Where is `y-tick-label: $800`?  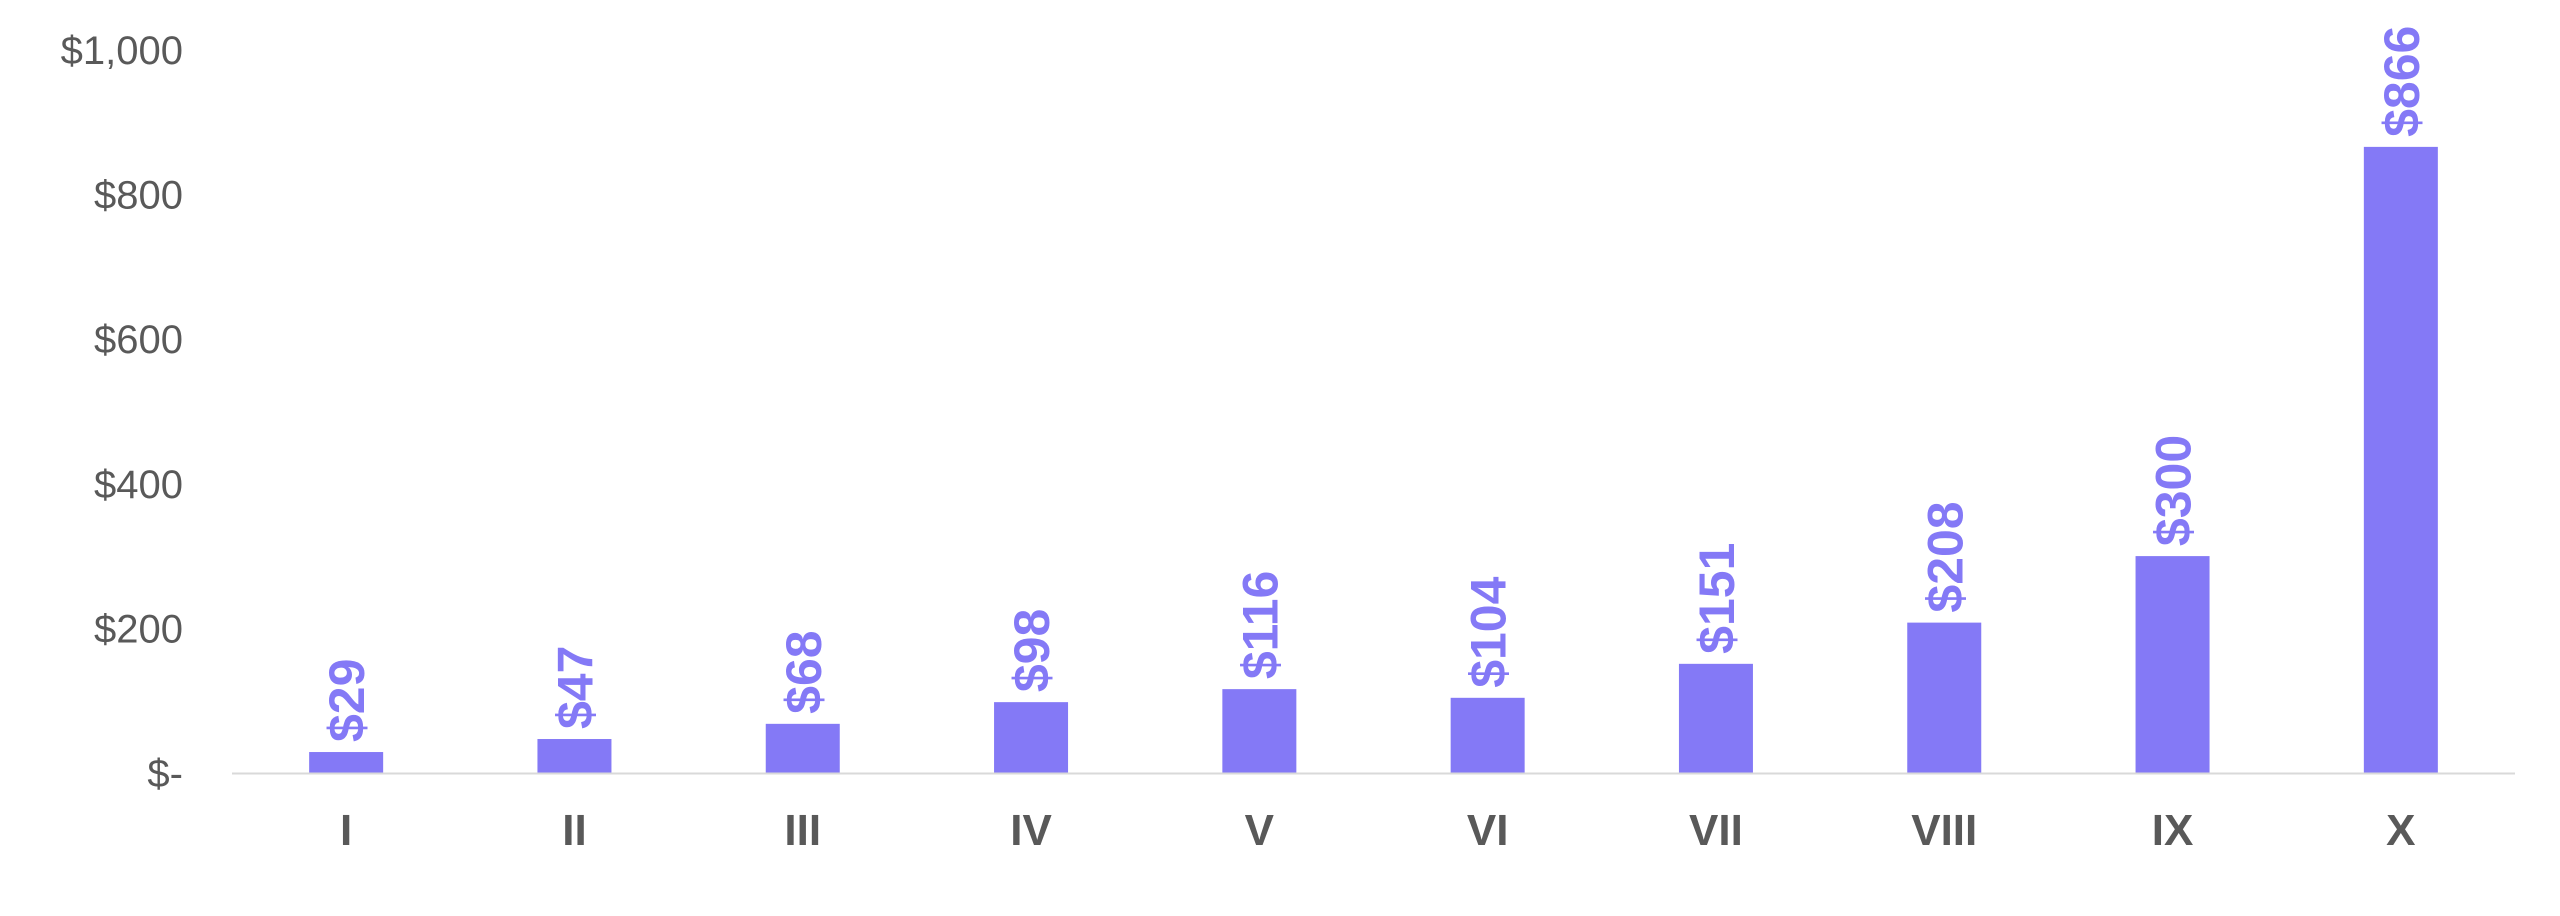
y-tick-label: $800 is located at coordinates (138, 196).